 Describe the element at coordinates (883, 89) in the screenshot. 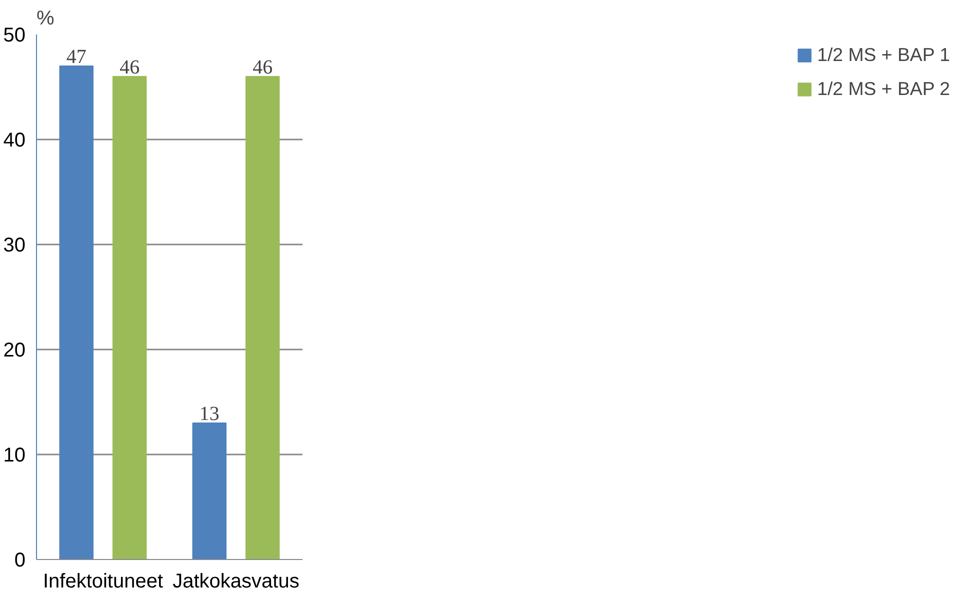

I see `legend-label: 1/2 MS + BAP 2` at that location.